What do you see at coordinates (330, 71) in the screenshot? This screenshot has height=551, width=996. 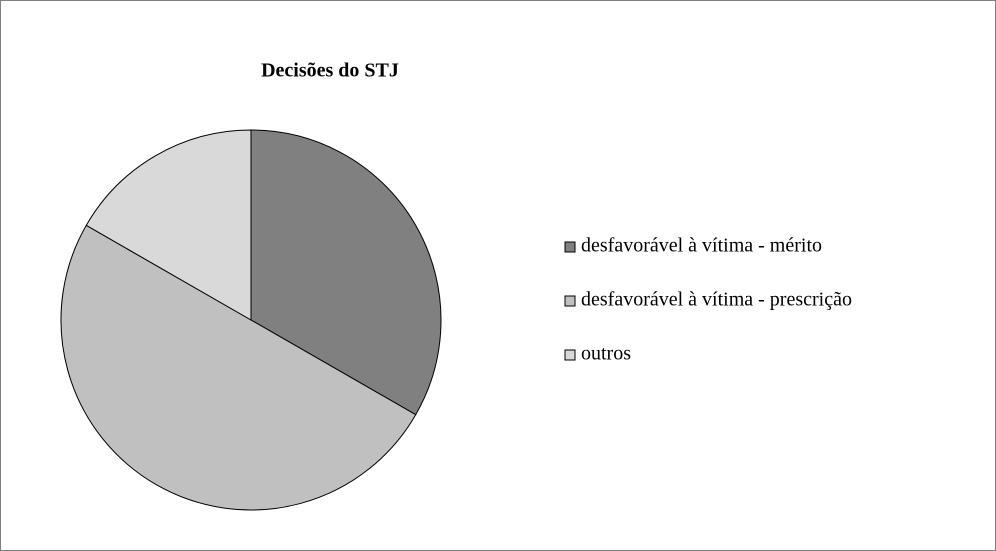 I see `chart-title: Decisões do STJ` at bounding box center [330, 71].